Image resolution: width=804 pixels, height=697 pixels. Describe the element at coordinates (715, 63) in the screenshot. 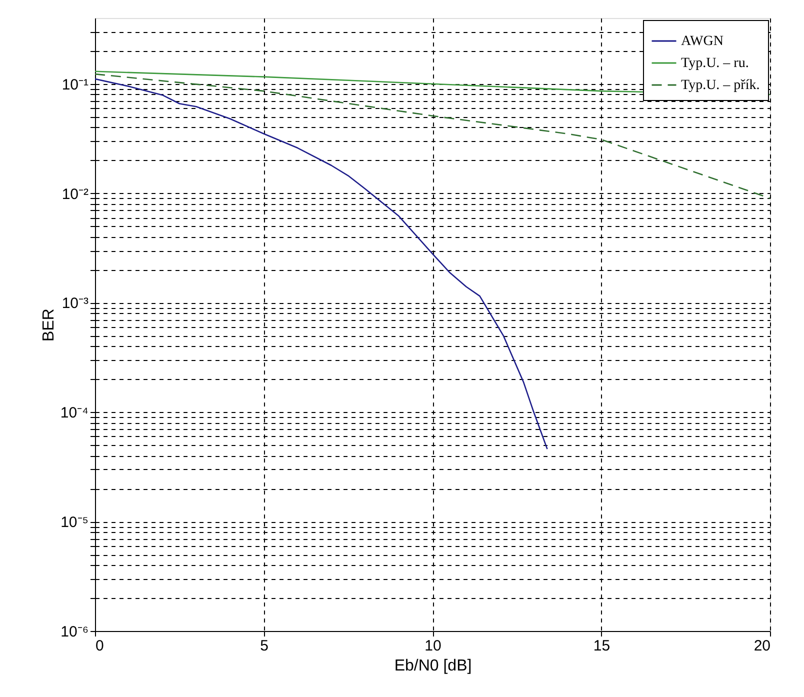

I see `legend-label: Typ.U. – ru.` at that location.